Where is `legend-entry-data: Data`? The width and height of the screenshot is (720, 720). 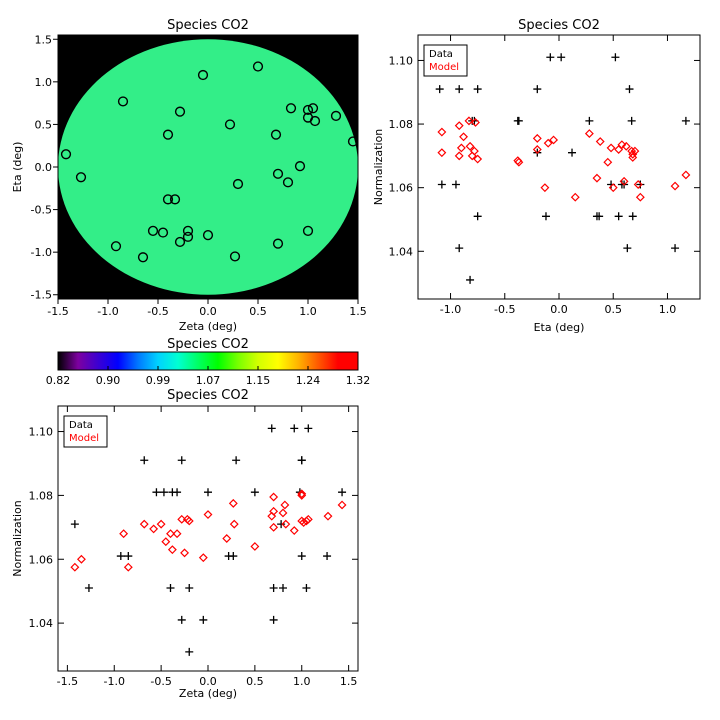 legend-entry-data: Data is located at coordinates (81, 425).